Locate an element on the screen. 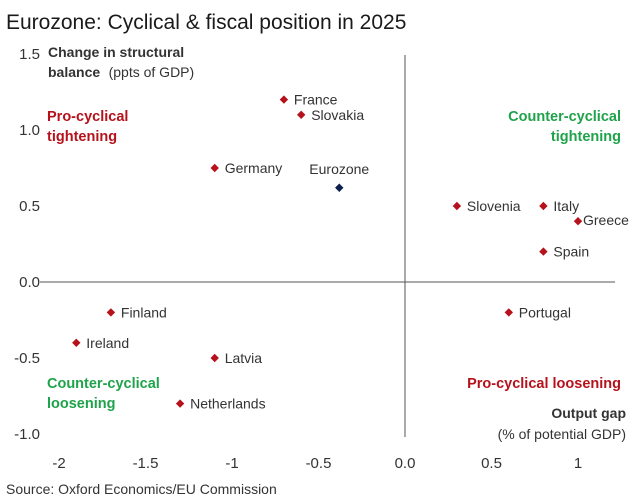  x-tick-label: 0.0 is located at coordinates (405, 463).